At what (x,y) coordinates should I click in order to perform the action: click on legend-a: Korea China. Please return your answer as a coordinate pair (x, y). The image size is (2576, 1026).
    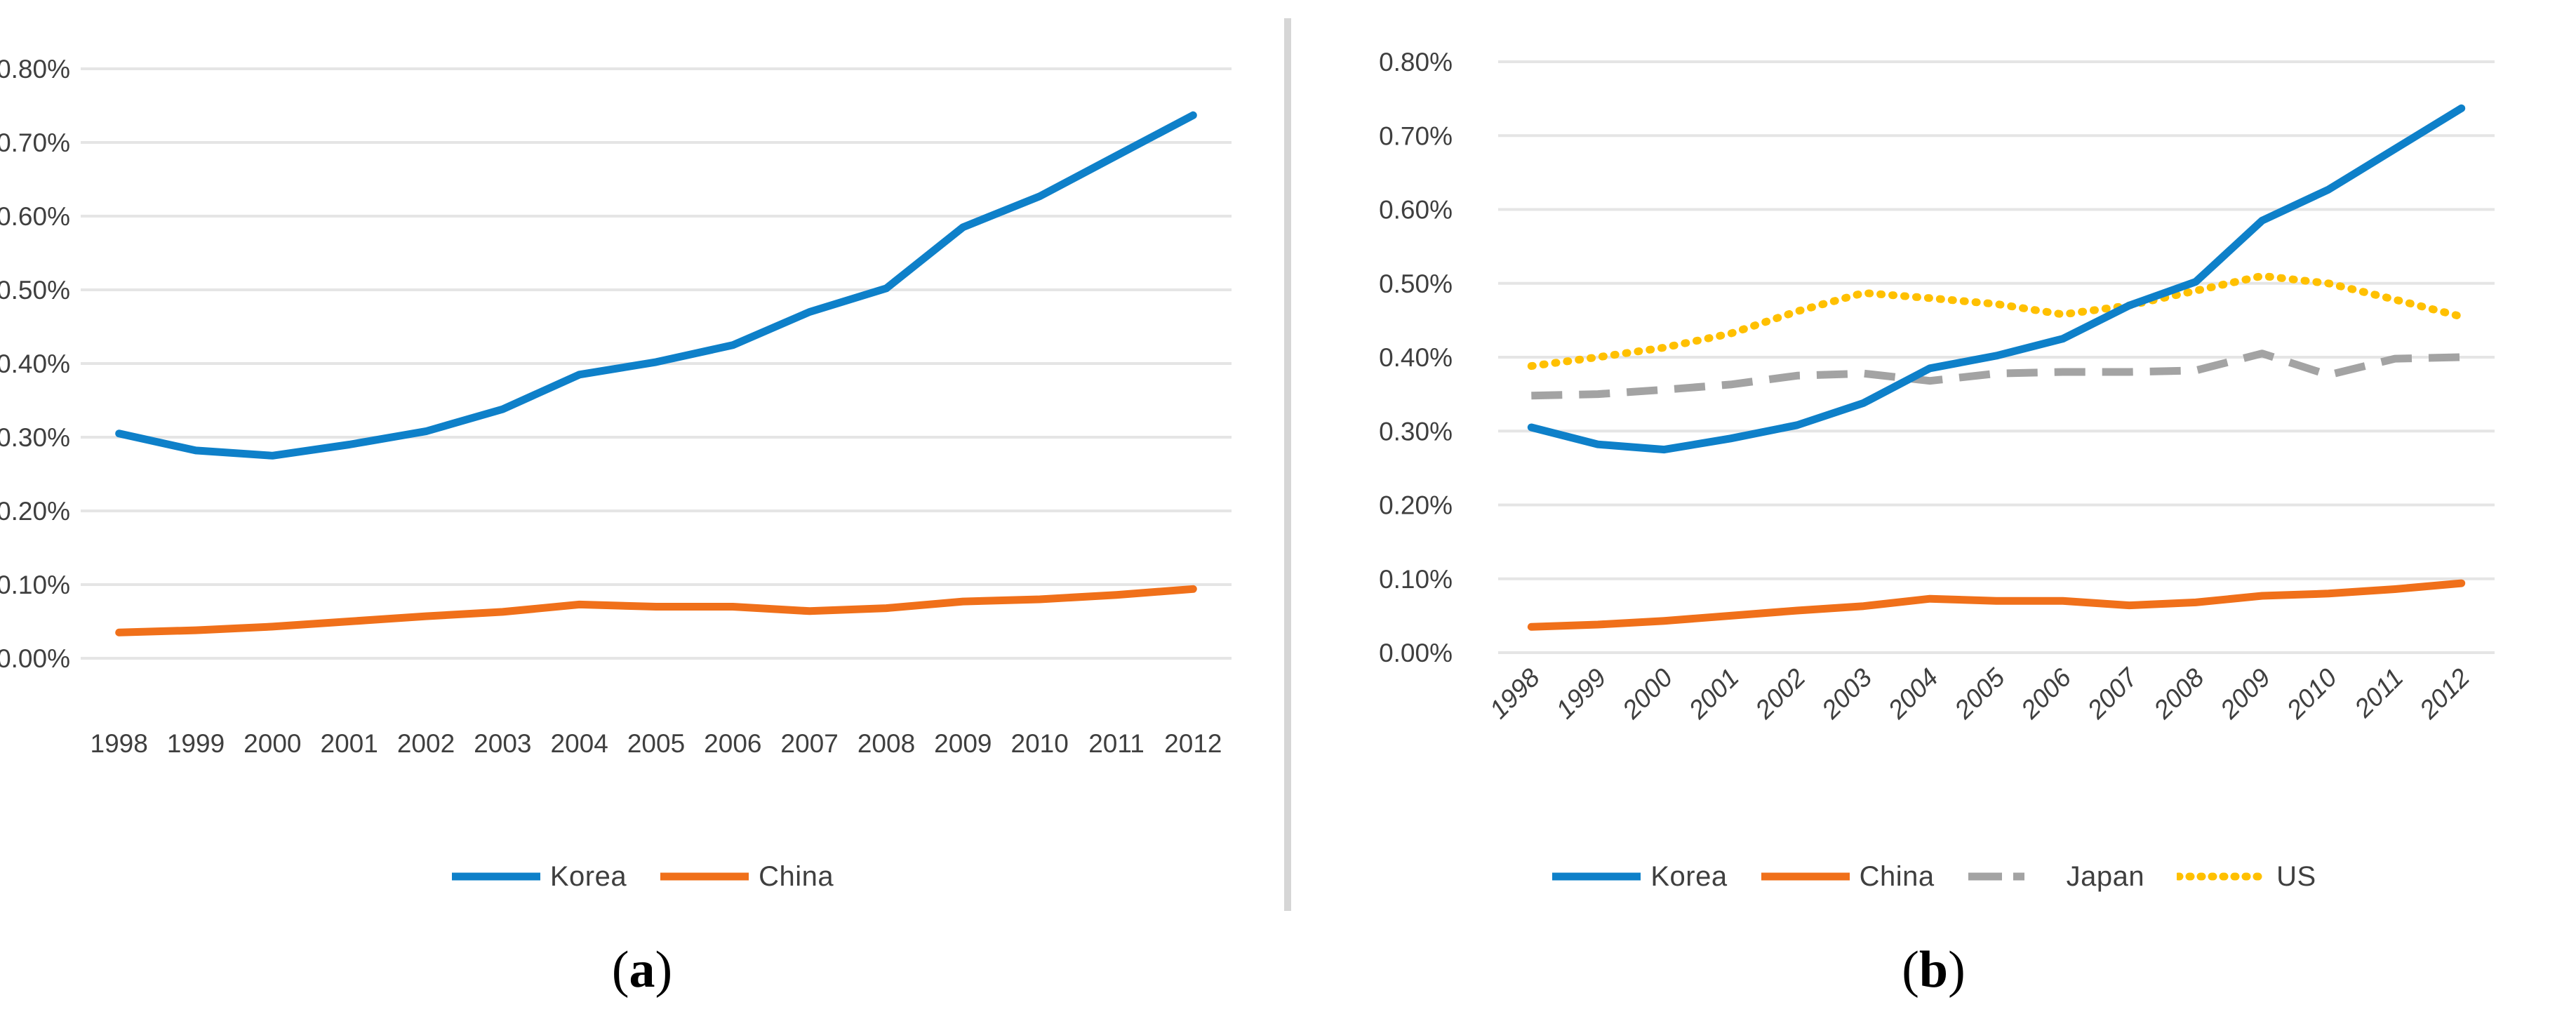
    Looking at the image, I should click on (642, 876).